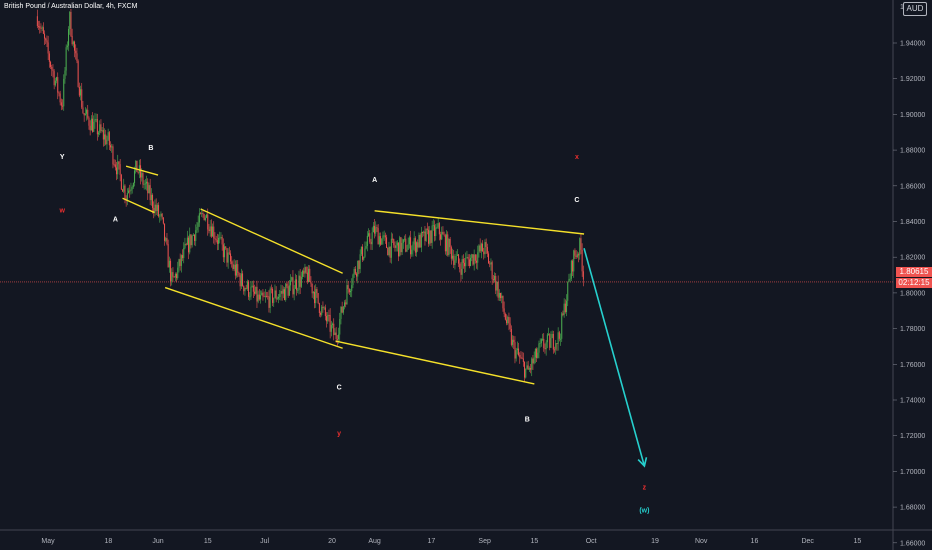 The image size is (932, 550). I want to click on trendline, so click(253, 317).